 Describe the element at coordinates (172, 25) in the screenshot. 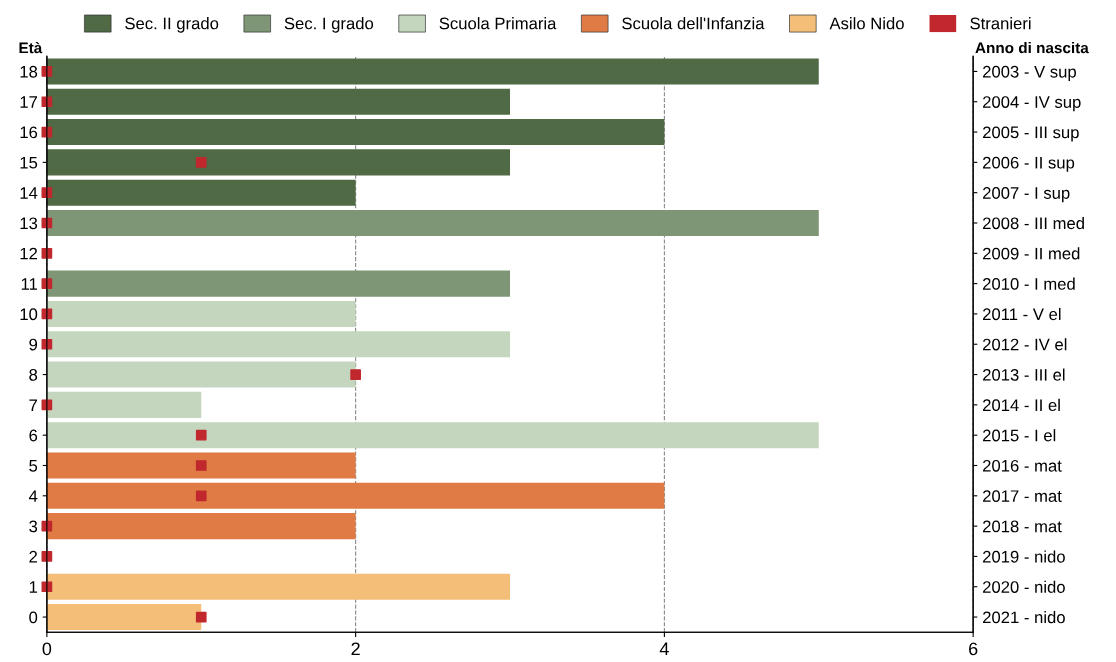

I see `legend-label: Sec. II grado` at that location.